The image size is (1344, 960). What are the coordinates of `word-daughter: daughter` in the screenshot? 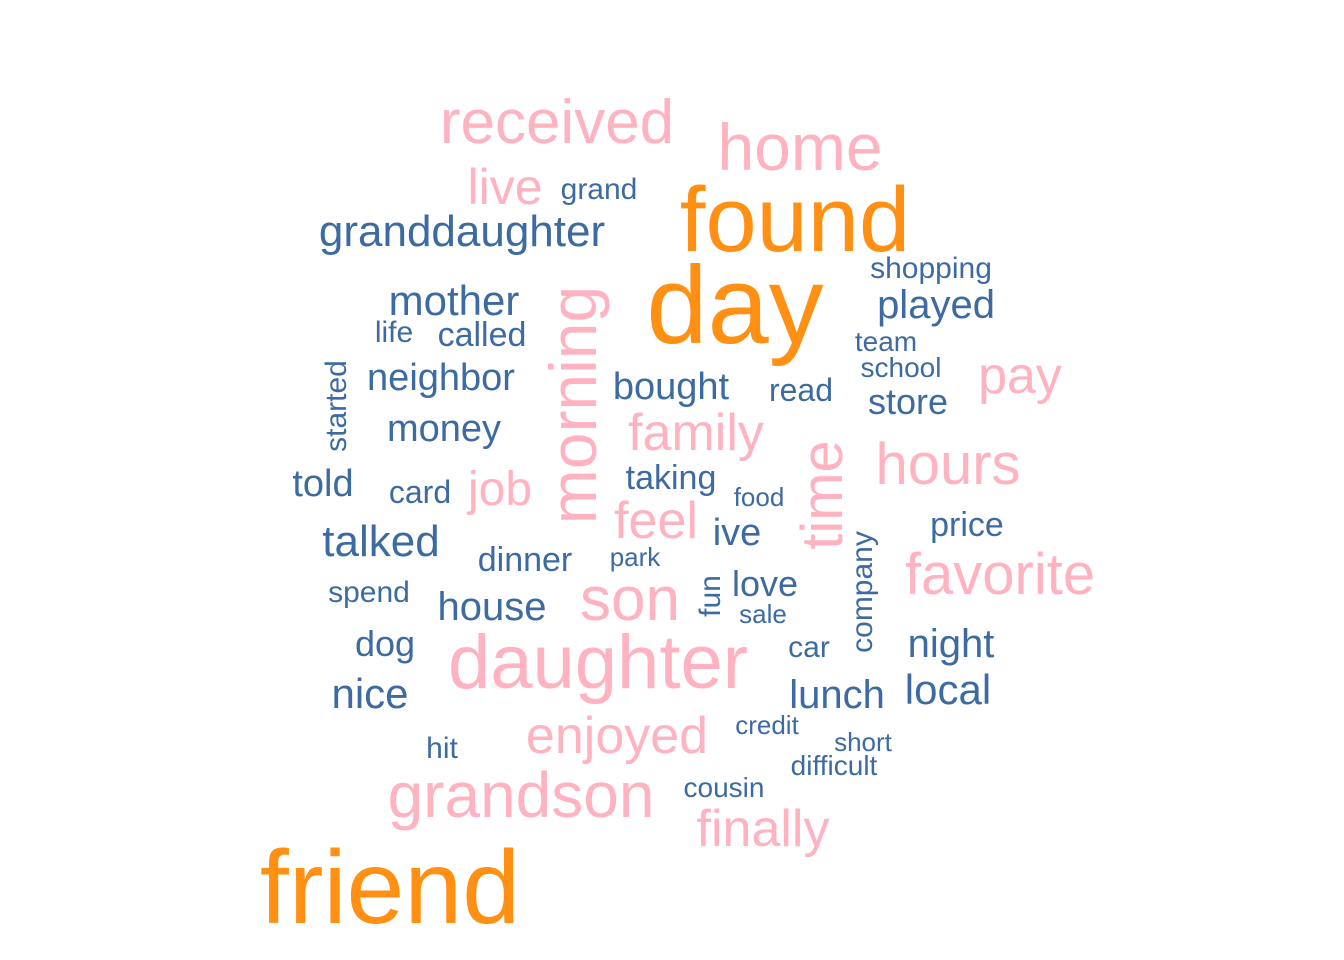 It's located at (598, 662).